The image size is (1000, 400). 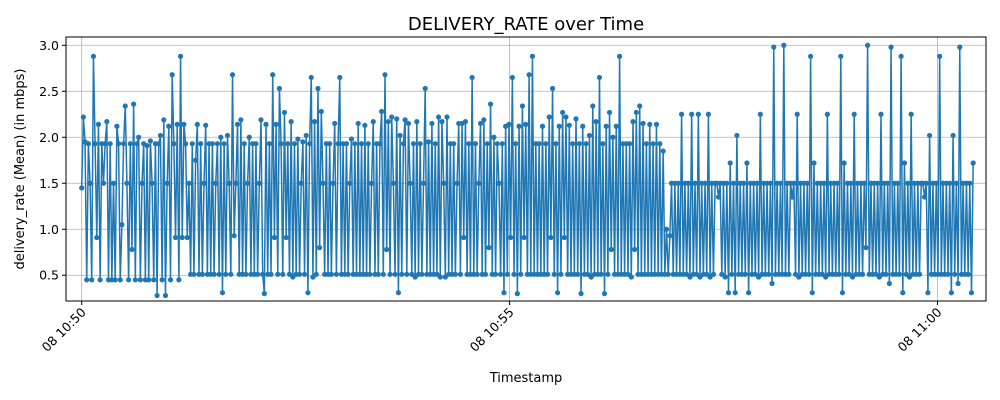 What do you see at coordinates (49, 137) in the screenshot?
I see `y-tick-label: 2.0` at bounding box center [49, 137].